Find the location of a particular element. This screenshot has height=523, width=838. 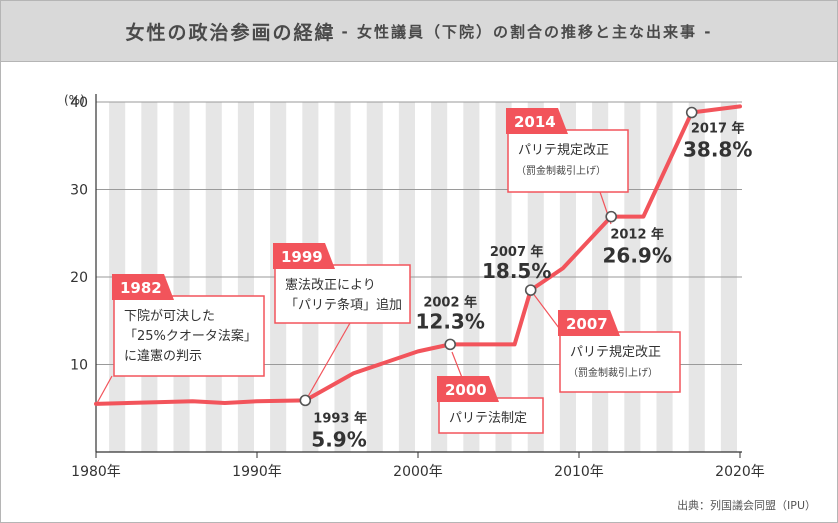

source-note: 出典：列国議会同盟（IPU） is located at coordinates (746, 505).